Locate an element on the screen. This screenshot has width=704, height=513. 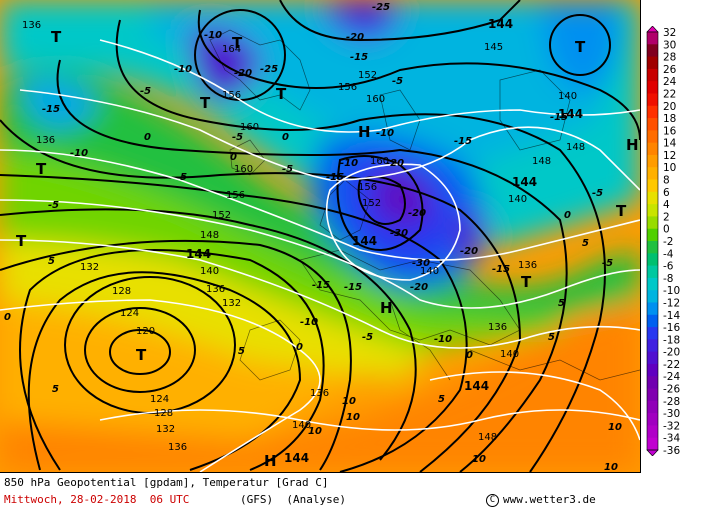
legend-value: 28 is located at coordinates (669, 58).